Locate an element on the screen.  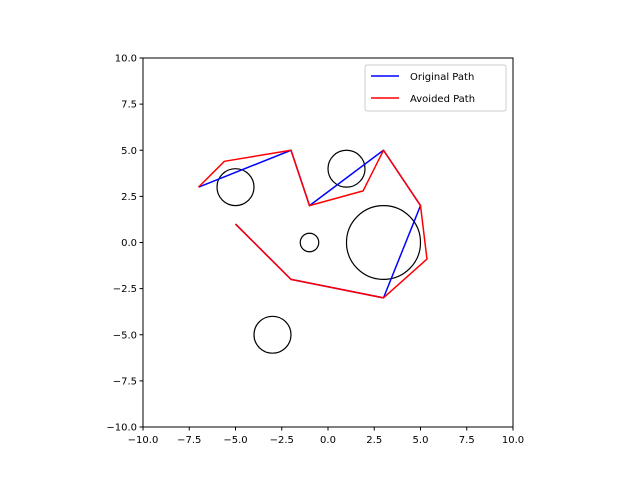
y-tick-label: 7.5 is located at coordinates (129, 105).